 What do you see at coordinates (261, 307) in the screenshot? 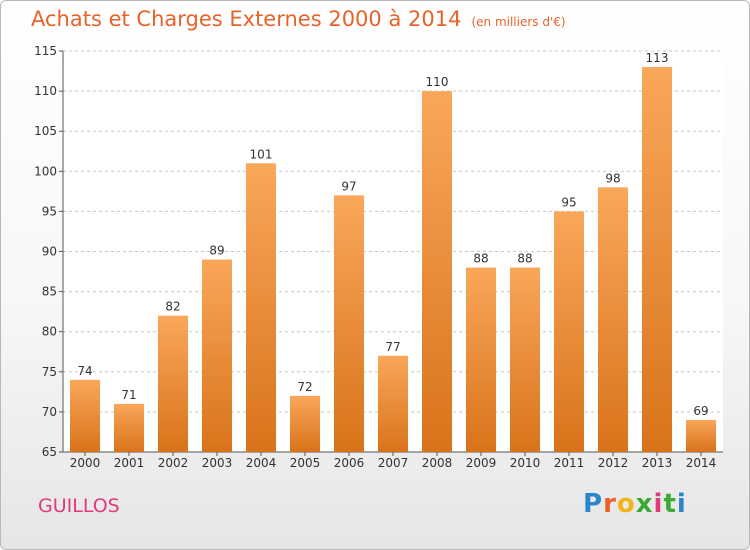
I see `bar-2004` at bounding box center [261, 307].